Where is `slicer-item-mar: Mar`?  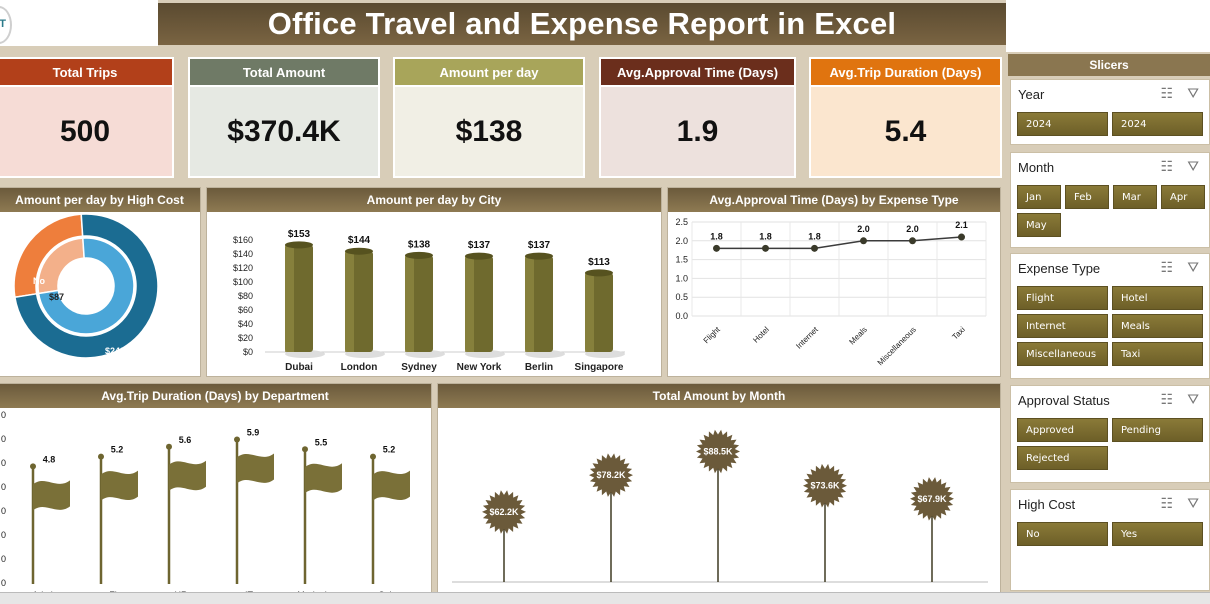
slicer-item-mar: Mar is located at coordinates (1135, 197).